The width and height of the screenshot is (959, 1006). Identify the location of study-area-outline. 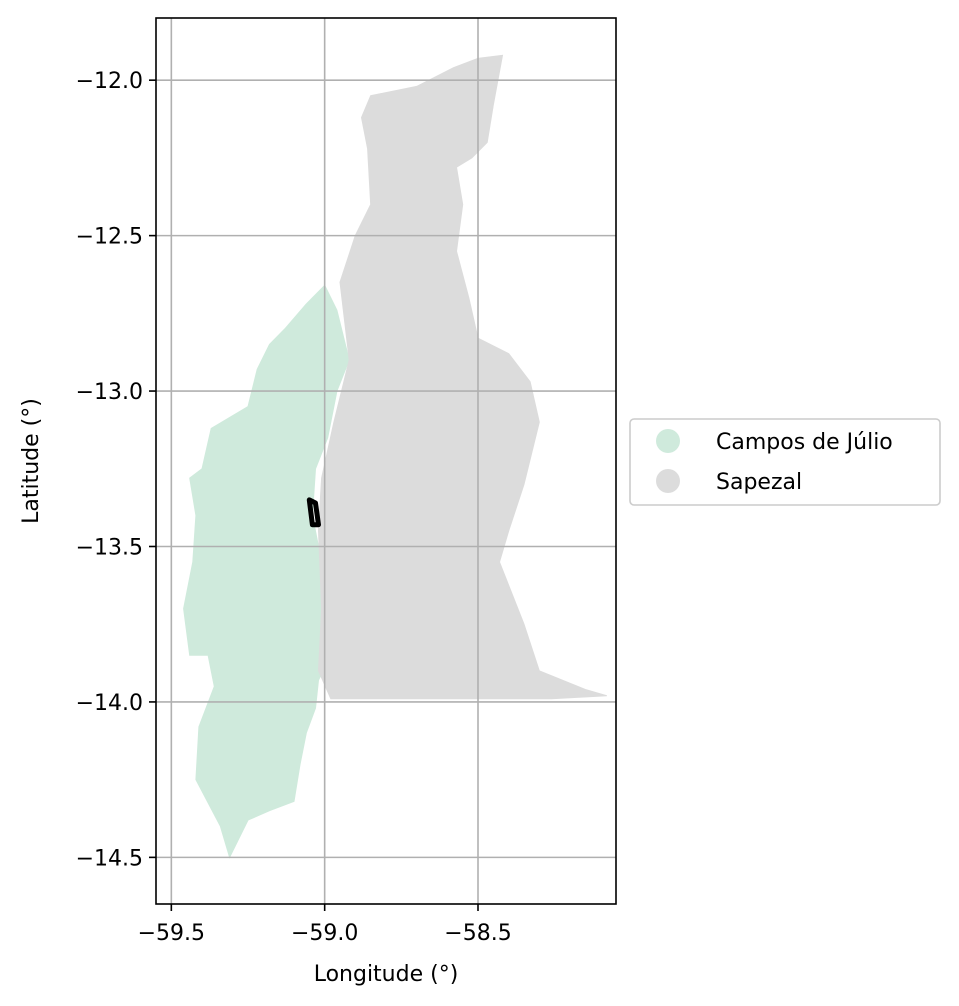
(313, 512).